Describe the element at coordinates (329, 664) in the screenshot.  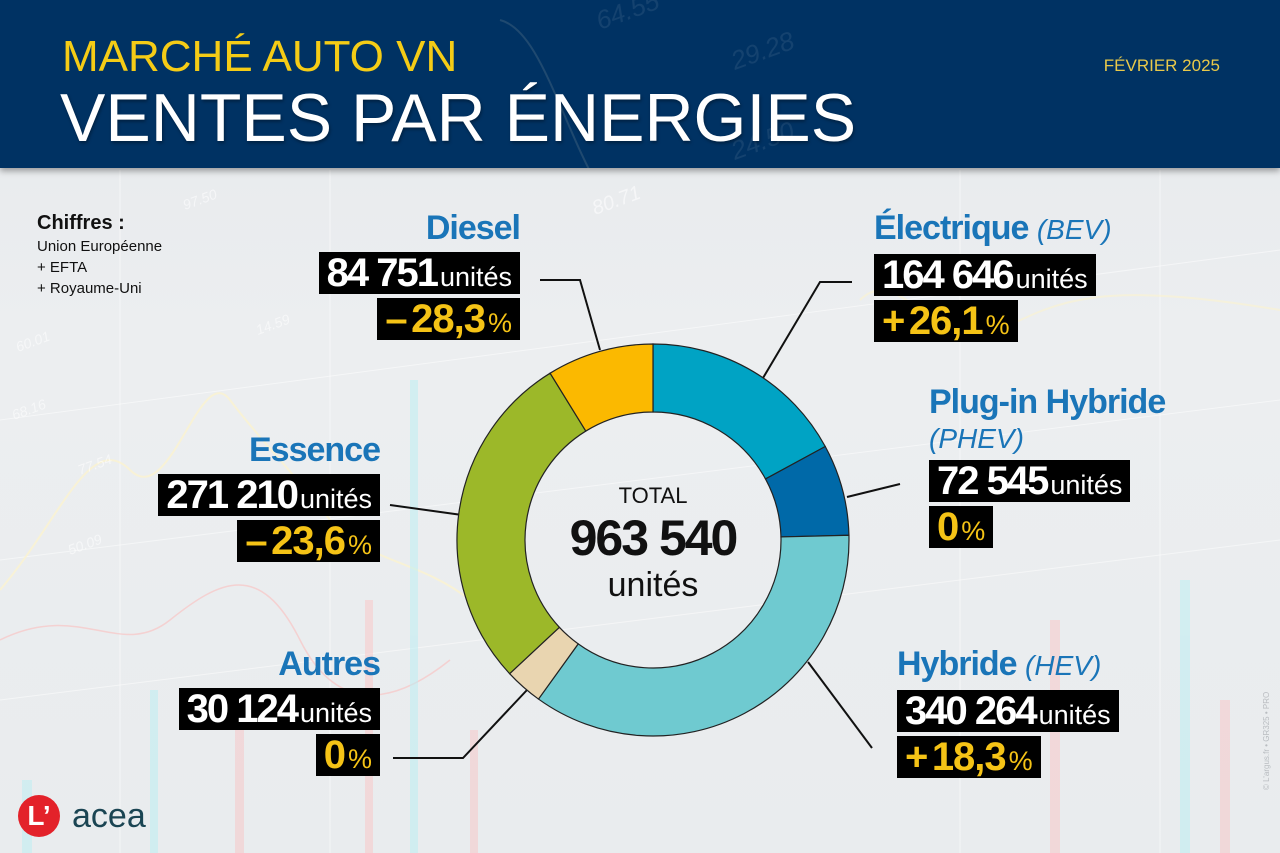
I see `category-name: Autres` at that location.